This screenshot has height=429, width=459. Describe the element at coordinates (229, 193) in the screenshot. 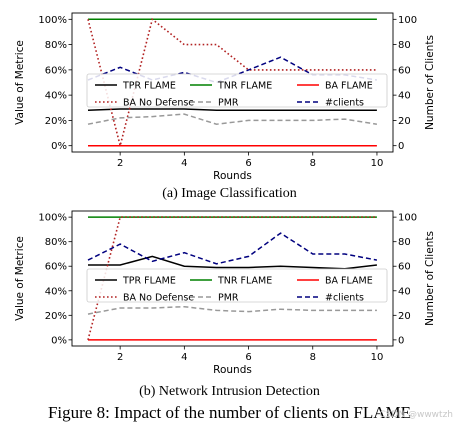

I see `subplot-caption-a: (a) Image Classification` at that location.